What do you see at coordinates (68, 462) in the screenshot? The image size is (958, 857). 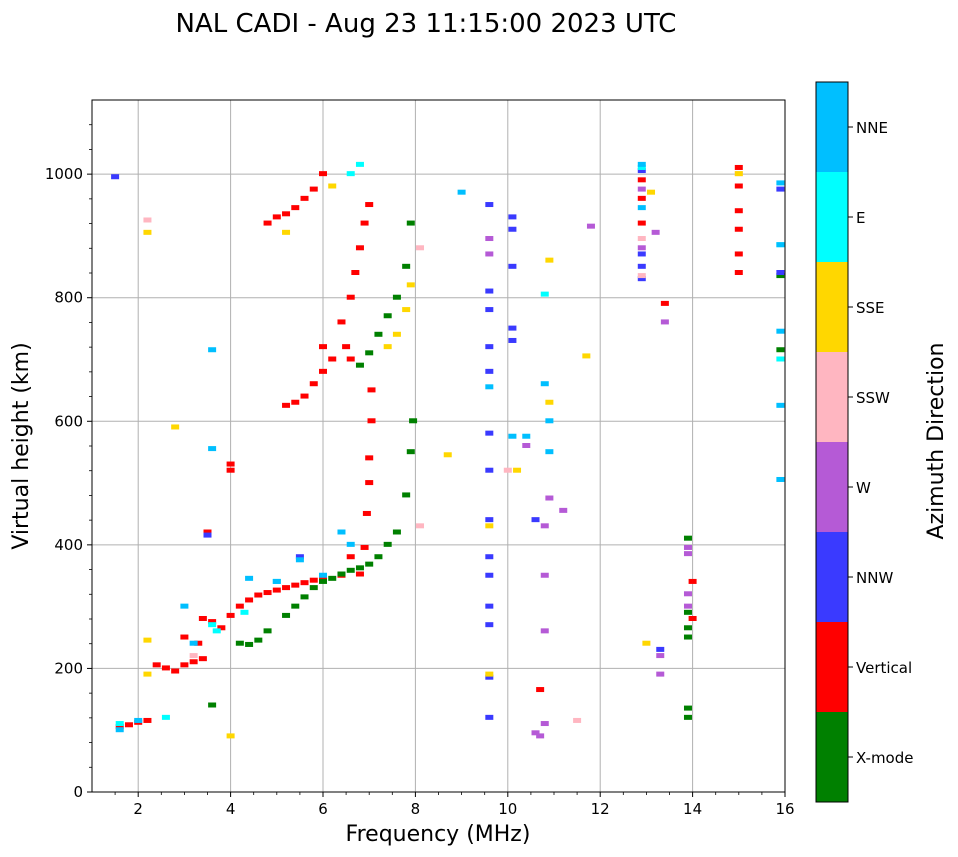 I see `y-axis-ticks: 0 200 400 600 800 1000` at bounding box center [68, 462].